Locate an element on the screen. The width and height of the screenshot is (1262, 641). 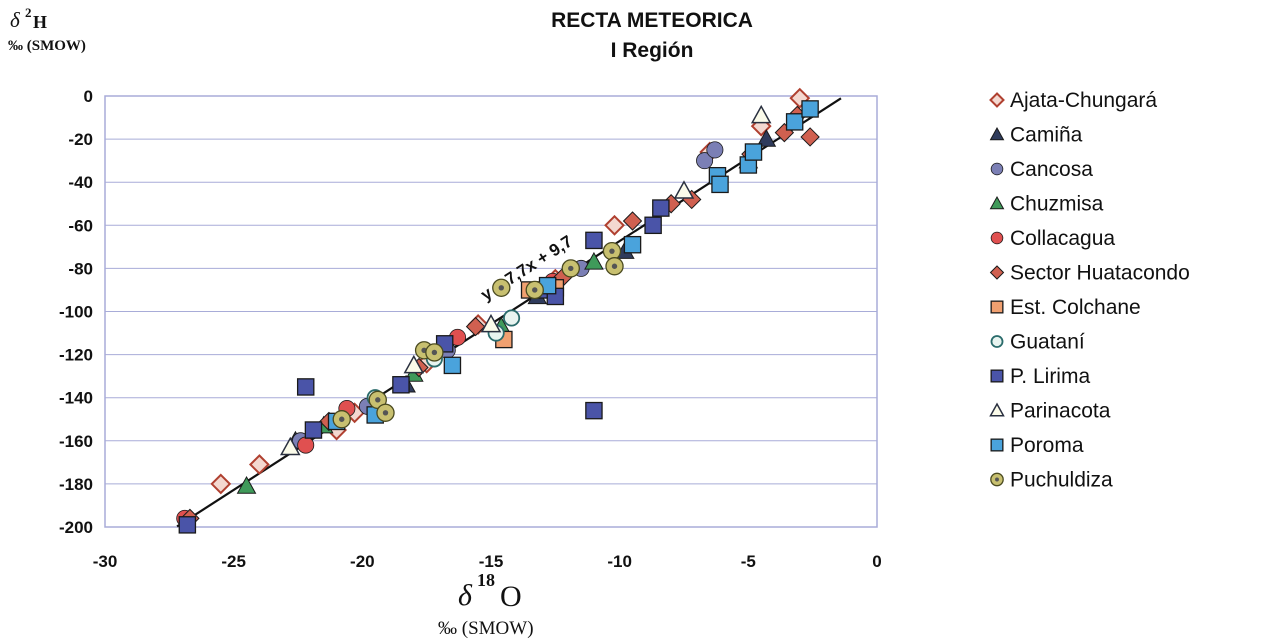
x-axis-ticks: -30 -25 -20 -15 -10 -5 0 is located at coordinates (487, 561).